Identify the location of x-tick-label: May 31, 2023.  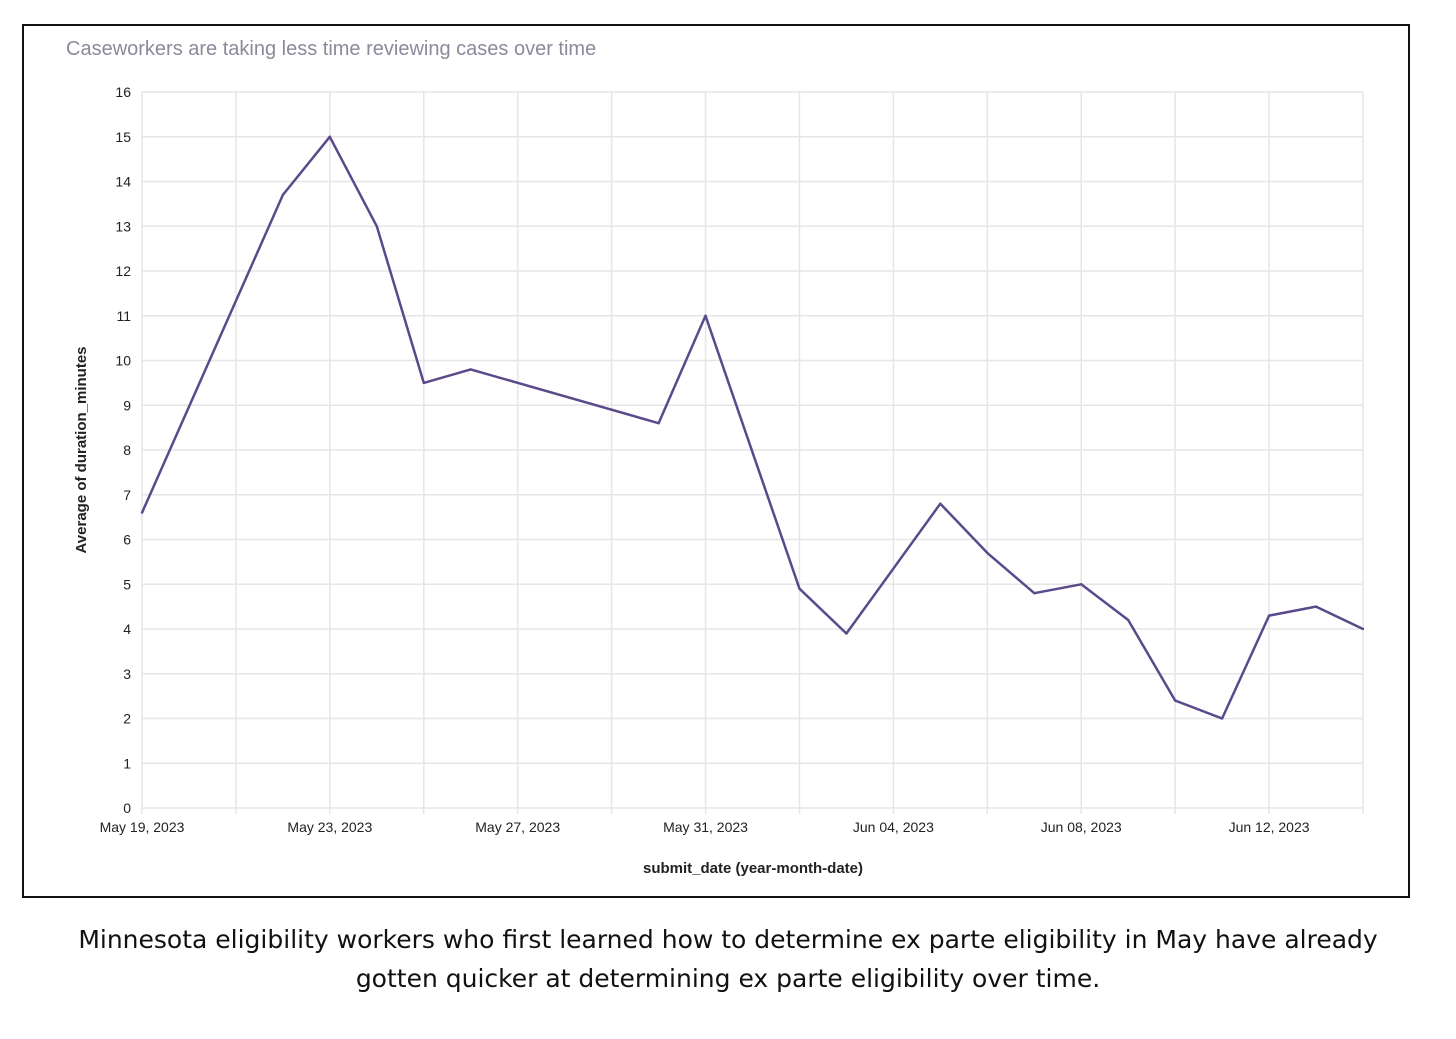
(705, 827).